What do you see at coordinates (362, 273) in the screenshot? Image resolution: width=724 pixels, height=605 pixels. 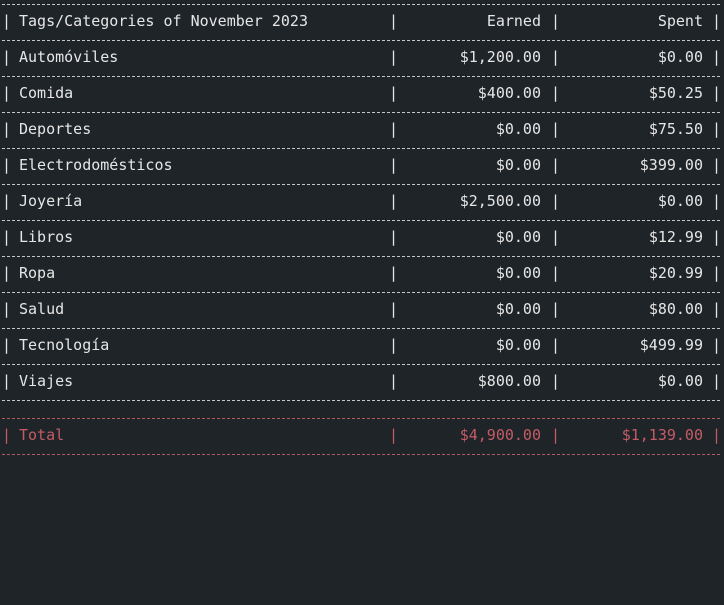 I see `table-row: | Ropa | $0.00 | $20.99 |` at bounding box center [362, 273].